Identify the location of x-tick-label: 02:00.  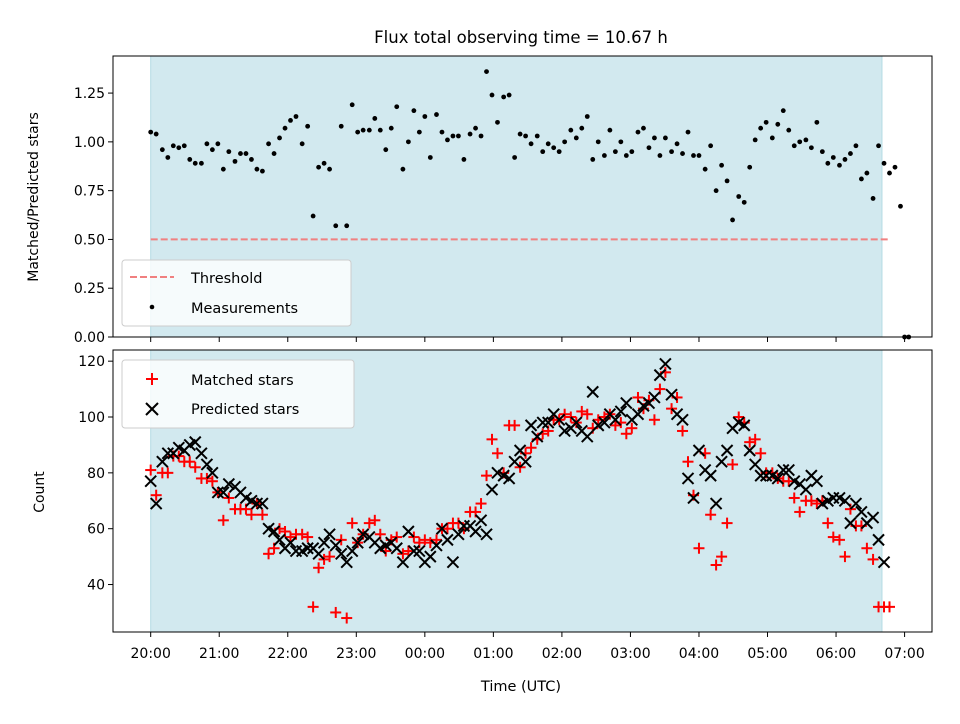
(562, 654).